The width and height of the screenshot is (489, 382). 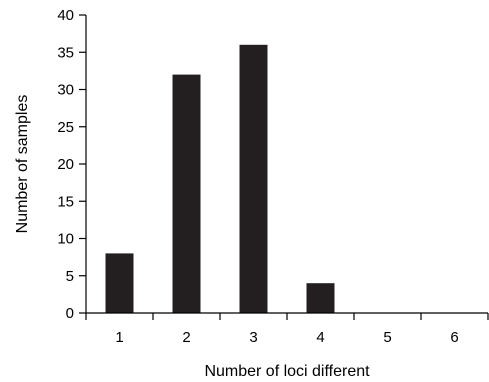 I want to click on y-tick-label: 35, so click(x=65, y=52).